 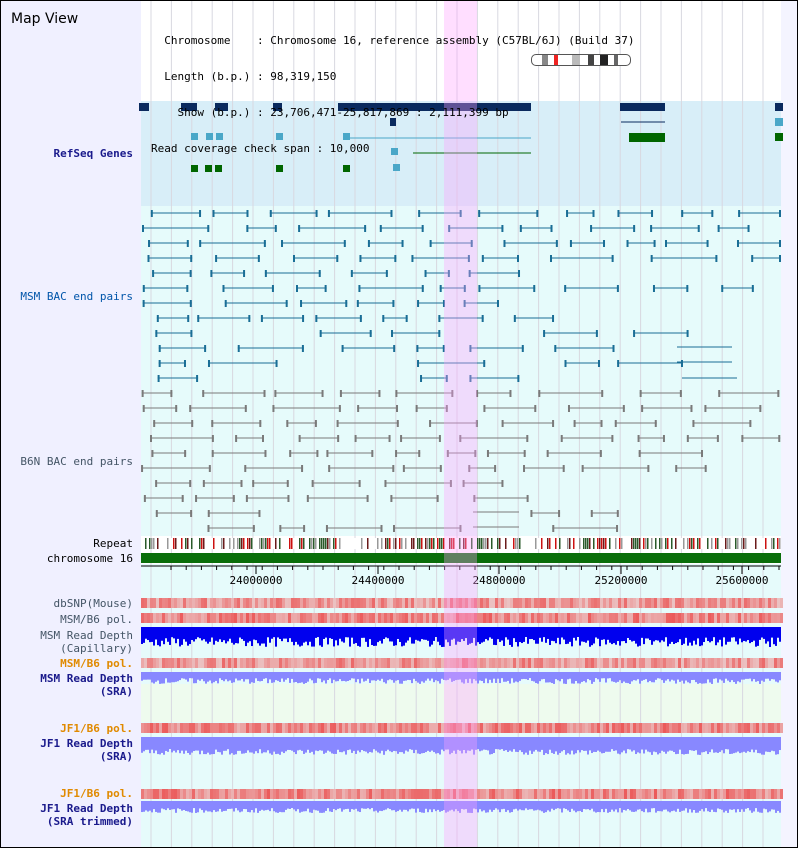 I want to click on track-label-b6n-bac: B6N BAC end pairs, so click(x=76, y=461).